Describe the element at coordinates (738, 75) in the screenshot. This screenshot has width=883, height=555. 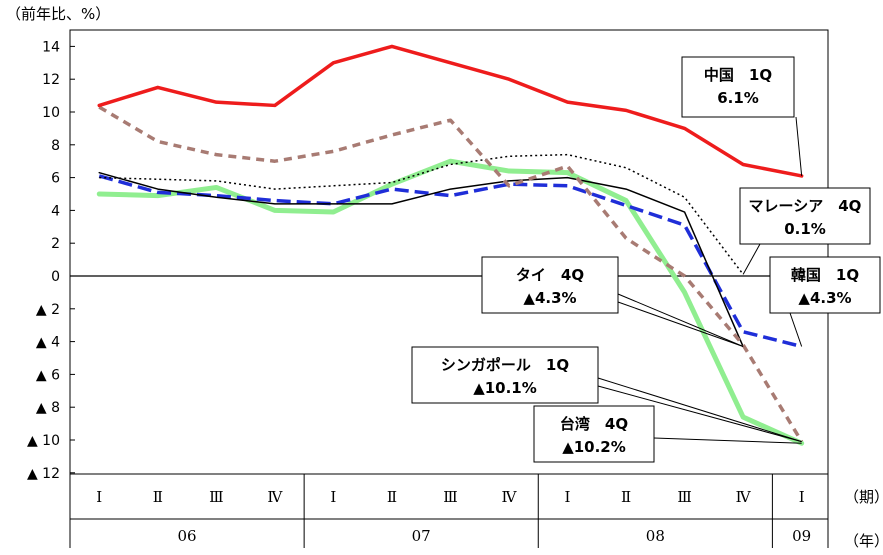
I see `callout-title: 中国 1Q` at that location.